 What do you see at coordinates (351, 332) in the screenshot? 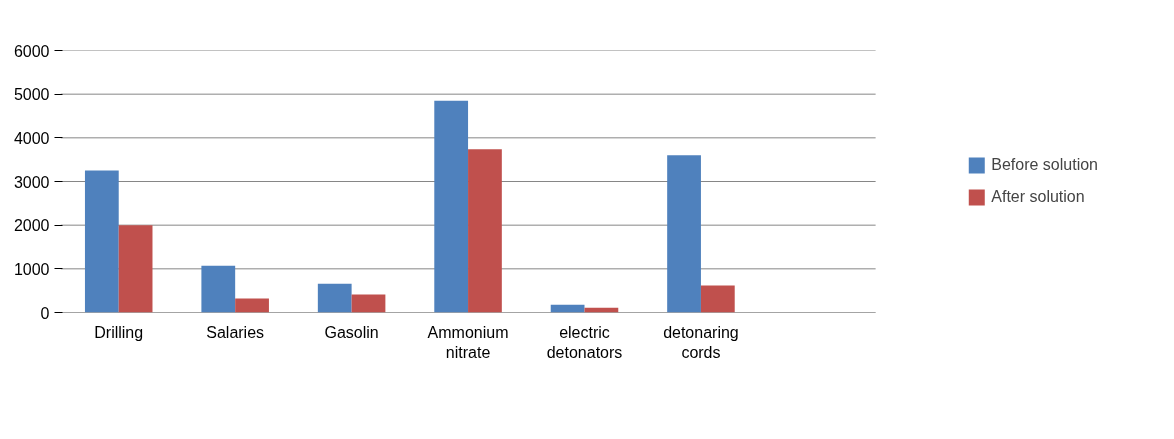
I see `x-tick-label: Gasolin` at bounding box center [351, 332].